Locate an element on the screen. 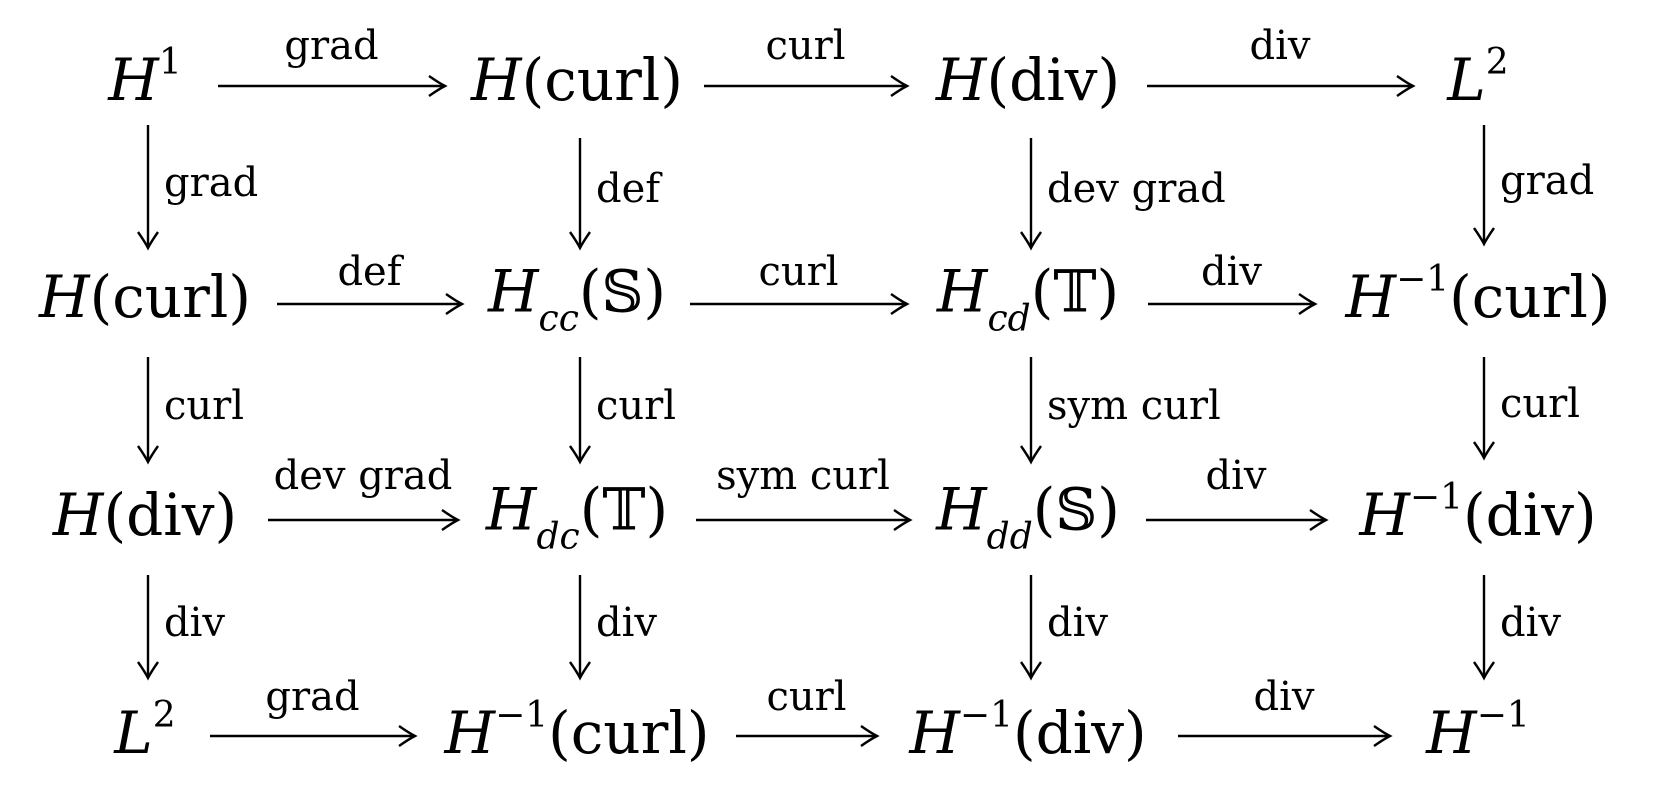 The image size is (1662, 810). diagram-node-2-1: Hdc(𝕋) is located at coordinates (577, 518).